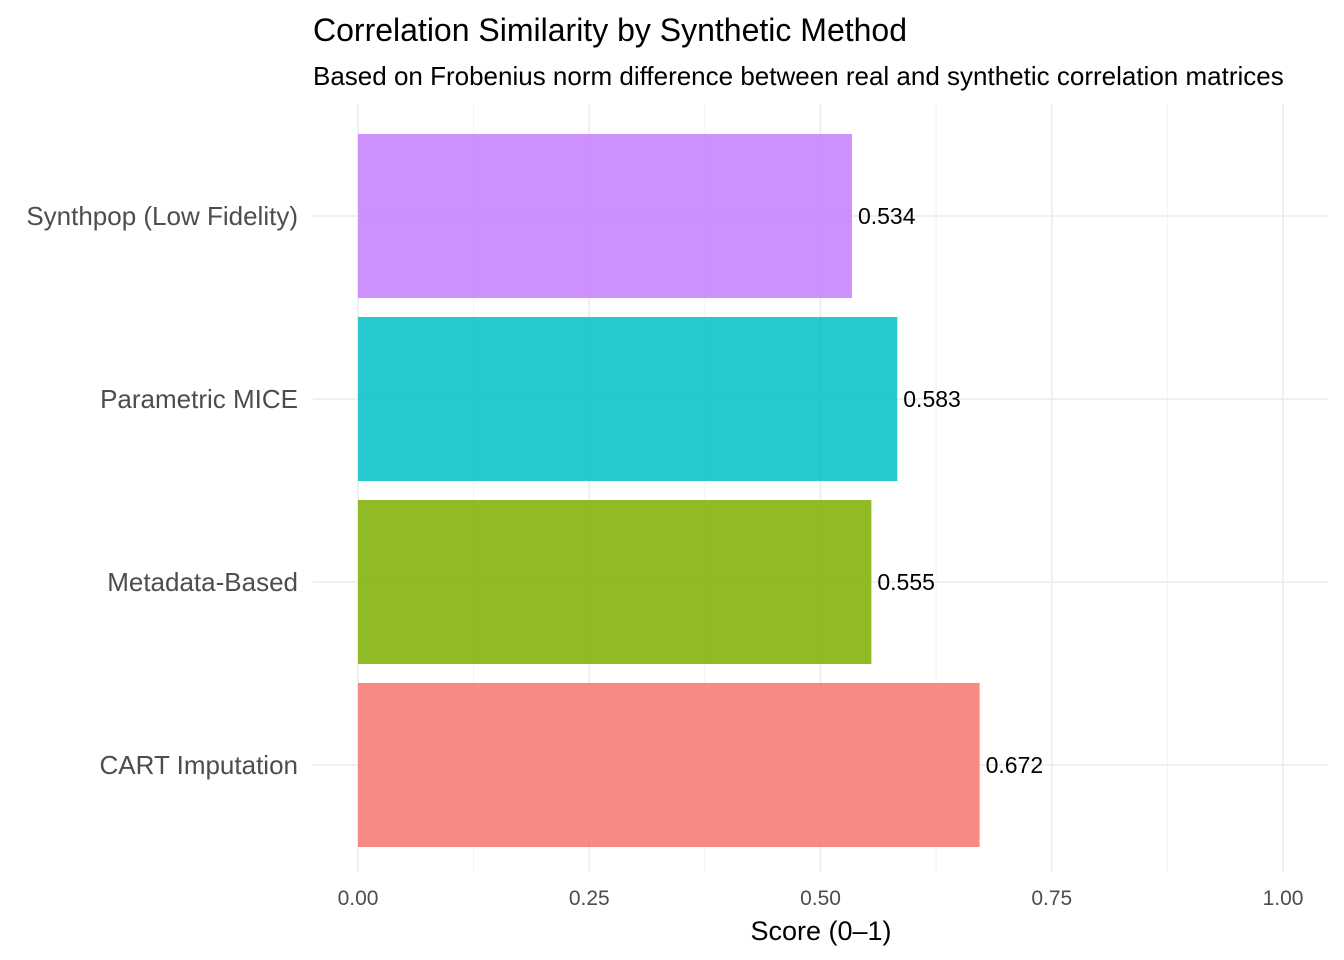 Image resolution: width=1344 pixels, height=960 pixels. I want to click on y-tick-label: Synthpop (Low Fidelity), so click(162, 216).